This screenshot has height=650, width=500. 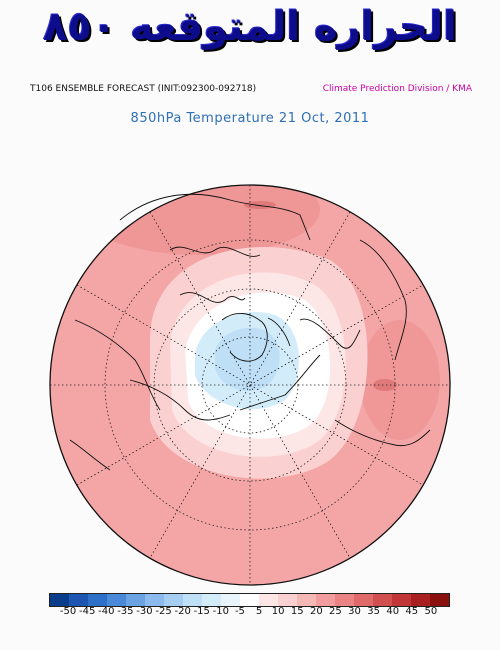 I want to click on colorbar, so click(x=249, y=600).